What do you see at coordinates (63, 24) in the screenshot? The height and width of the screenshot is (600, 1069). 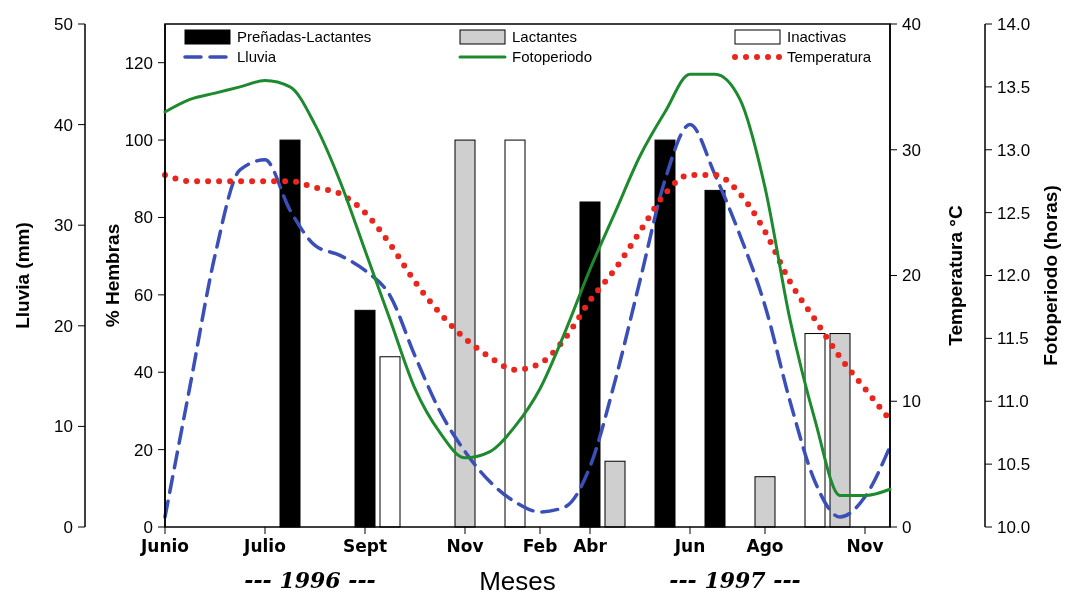 I see `y2-tick-label: 50` at bounding box center [63, 24].